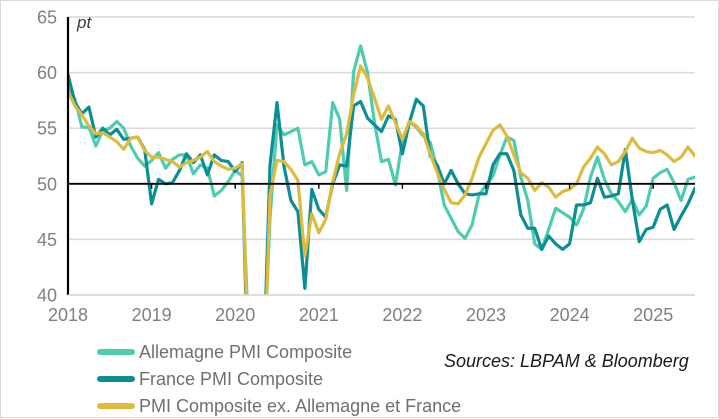  Describe the element at coordinates (402, 315) in the screenshot. I see `xtick-label-2022: 2022` at that location.